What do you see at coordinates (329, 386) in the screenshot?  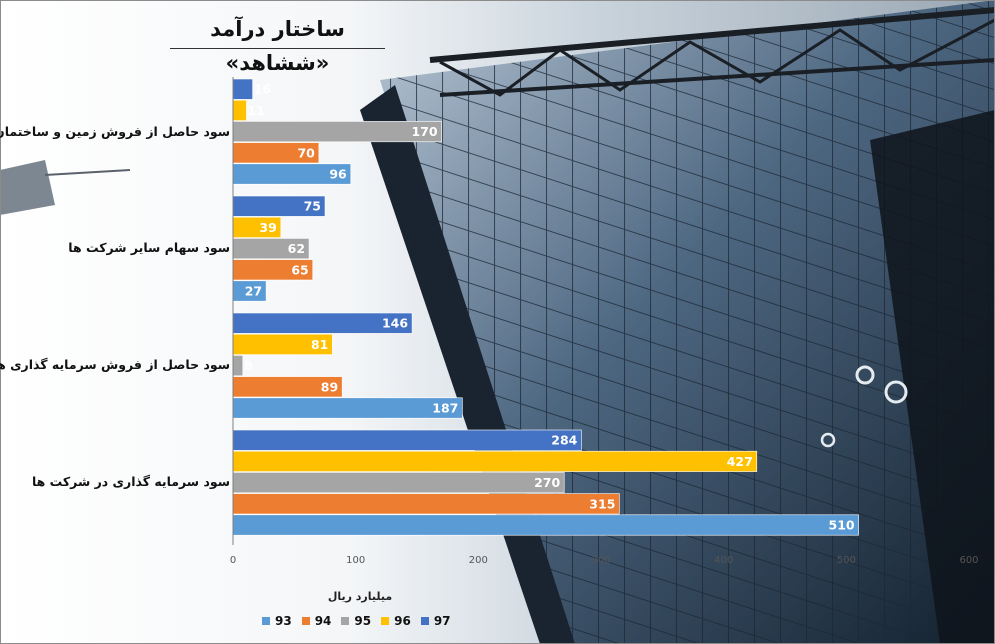 I see `data-label-94-cat-2: 89` at bounding box center [329, 386].